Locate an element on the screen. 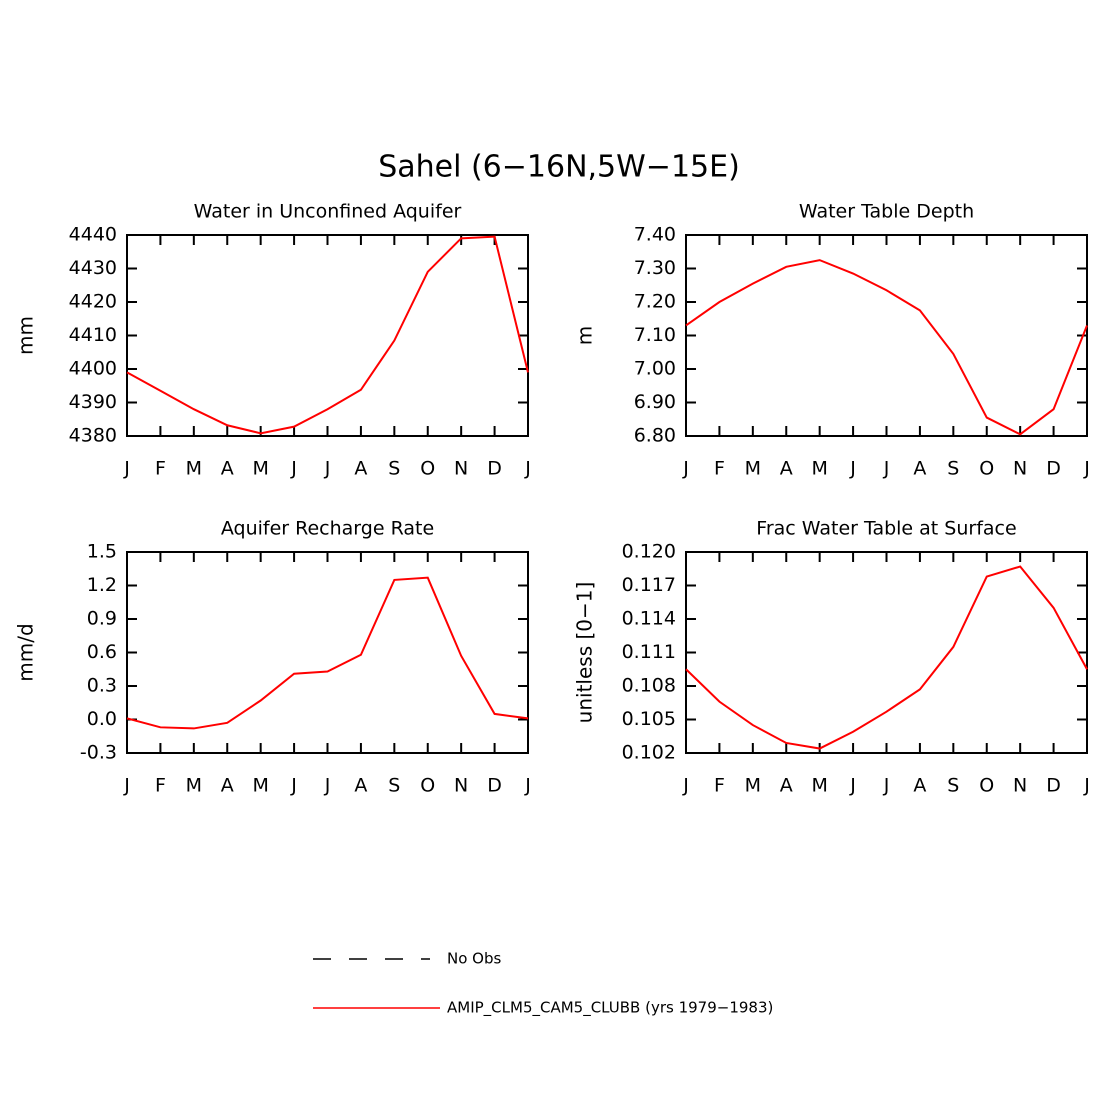 This screenshot has width=1118, height=1118. y-tick-label: 0.6 is located at coordinates (102, 652).